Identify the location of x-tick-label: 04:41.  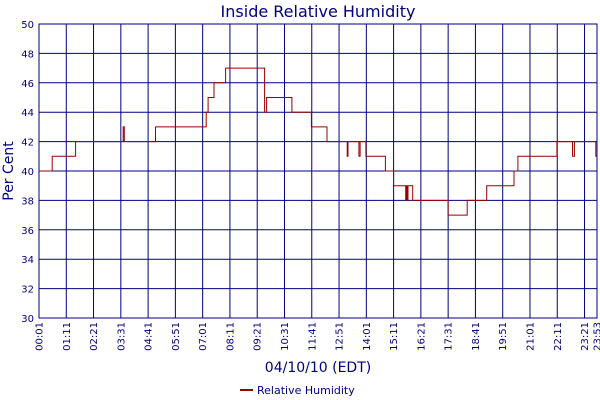
(149, 336).